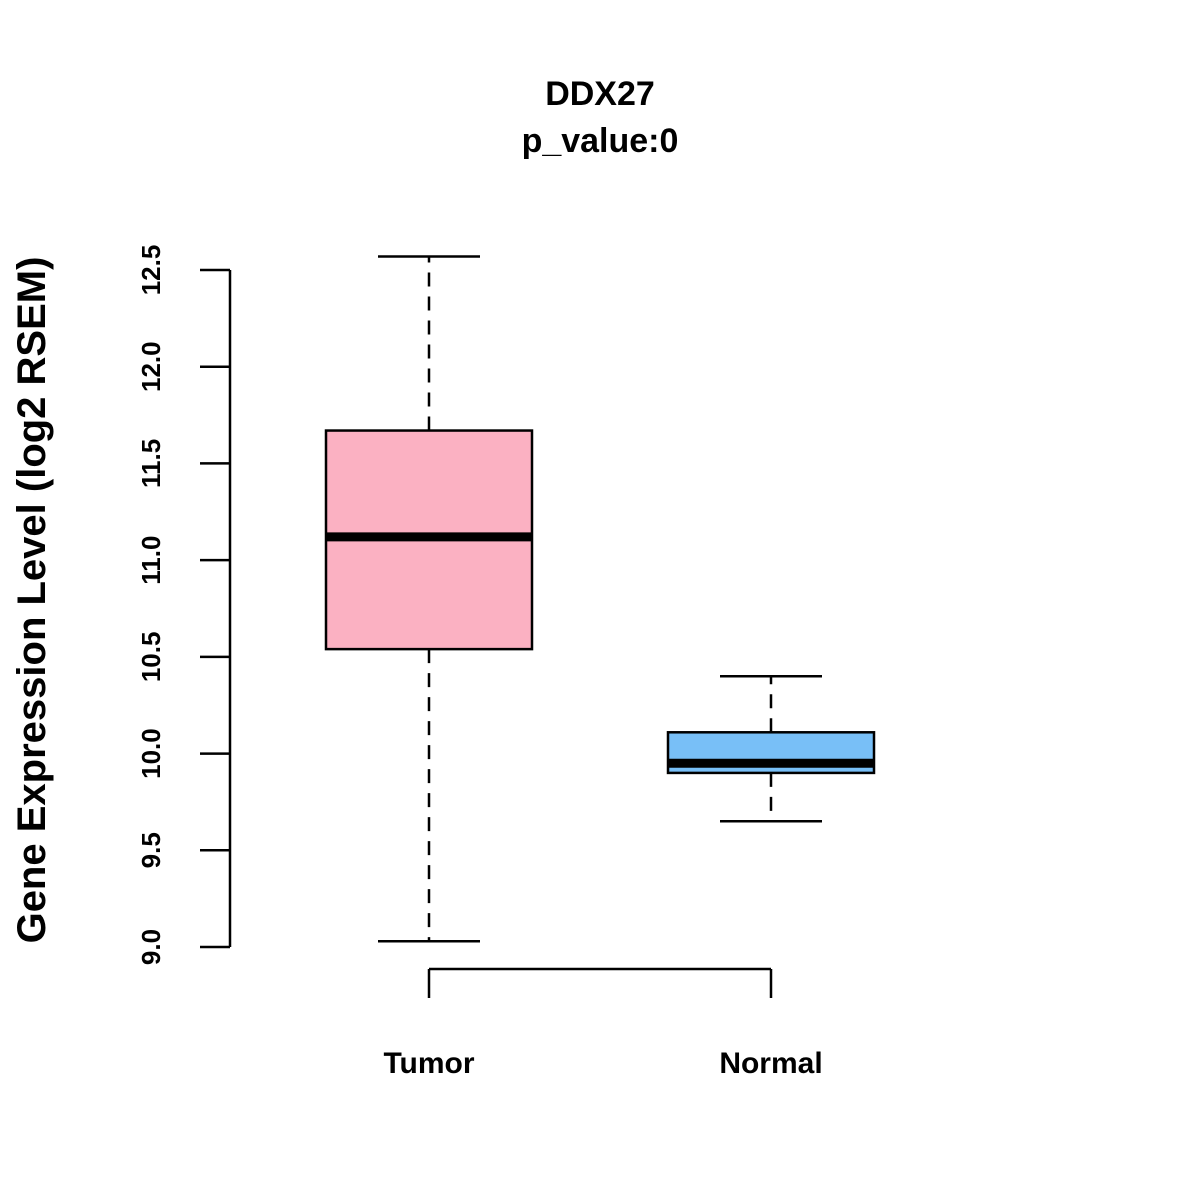  What do you see at coordinates (771, 748) in the screenshot?
I see `box-normal` at bounding box center [771, 748].